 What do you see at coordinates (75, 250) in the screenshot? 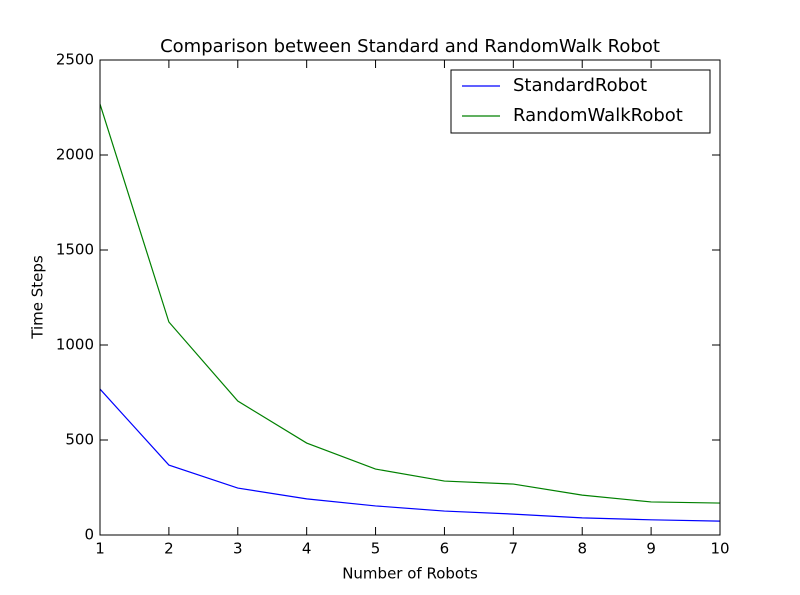
I see `y-tick-label: 1500` at bounding box center [75, 250].